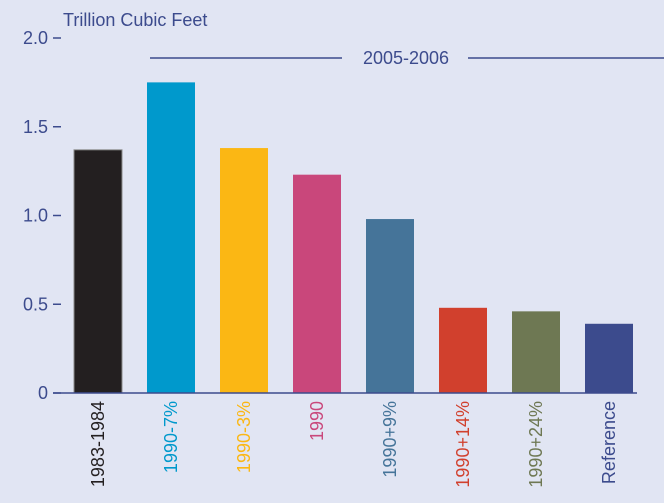 The height and width of the screenshot is (503, 664). Describe the element at coordinates (463, 444) in the screenshot. I see `x-tick-label: 1990+14%` at that location.